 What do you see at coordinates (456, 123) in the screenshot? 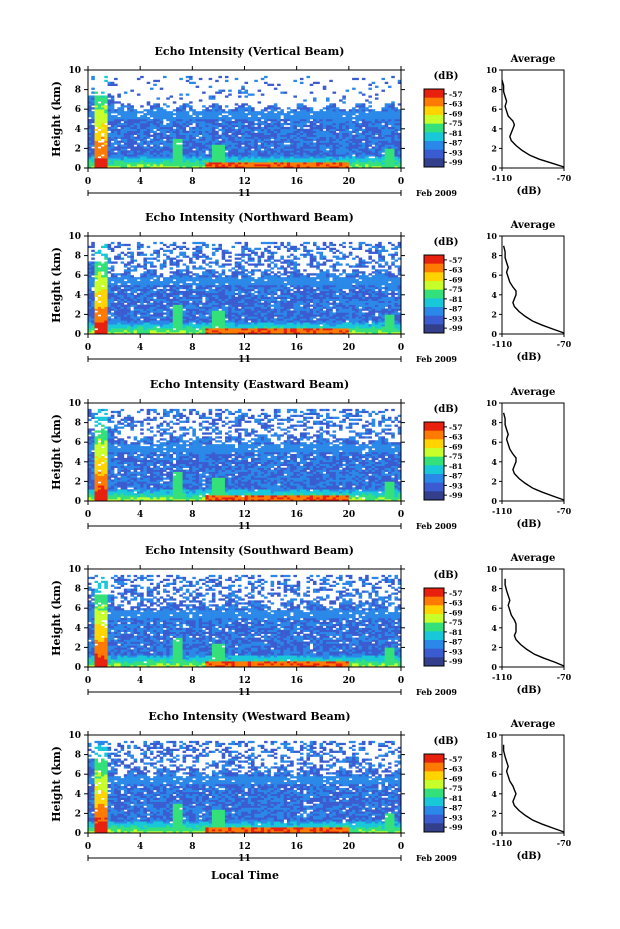
I see `colorbar-tick-label: -75` at bounding box center [456, 123].